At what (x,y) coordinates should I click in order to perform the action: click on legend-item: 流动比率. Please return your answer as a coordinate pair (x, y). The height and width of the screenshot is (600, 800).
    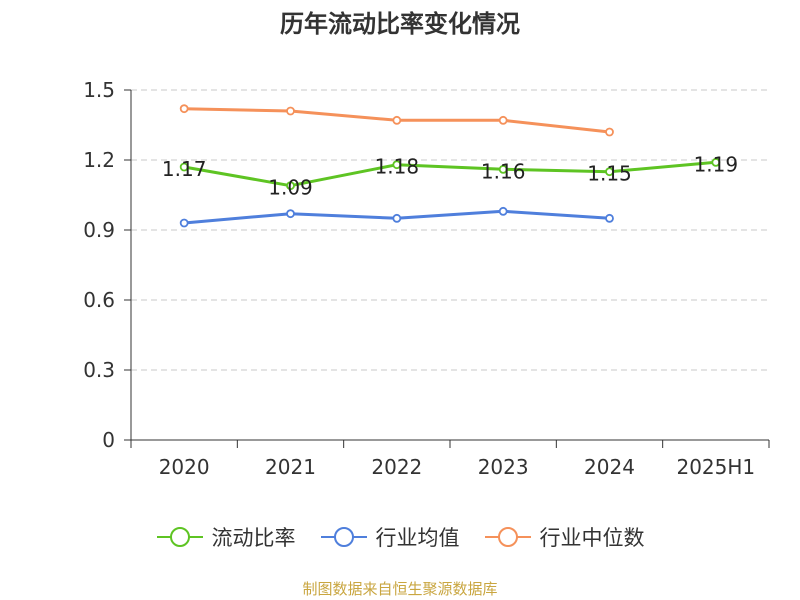
    Looking at the image, I should click on (226, 537).